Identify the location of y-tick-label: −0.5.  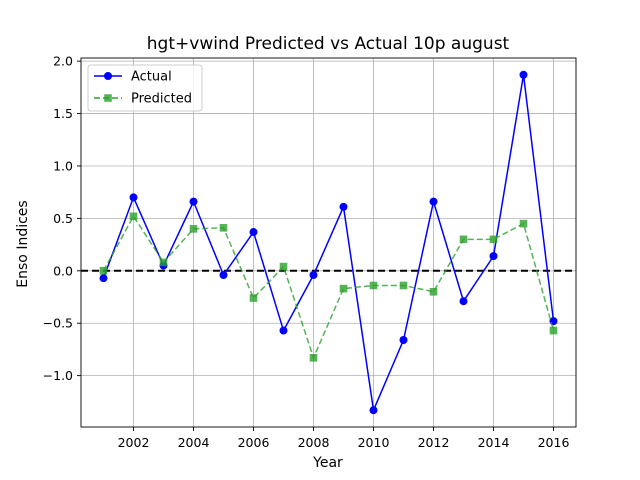
(58, 323).